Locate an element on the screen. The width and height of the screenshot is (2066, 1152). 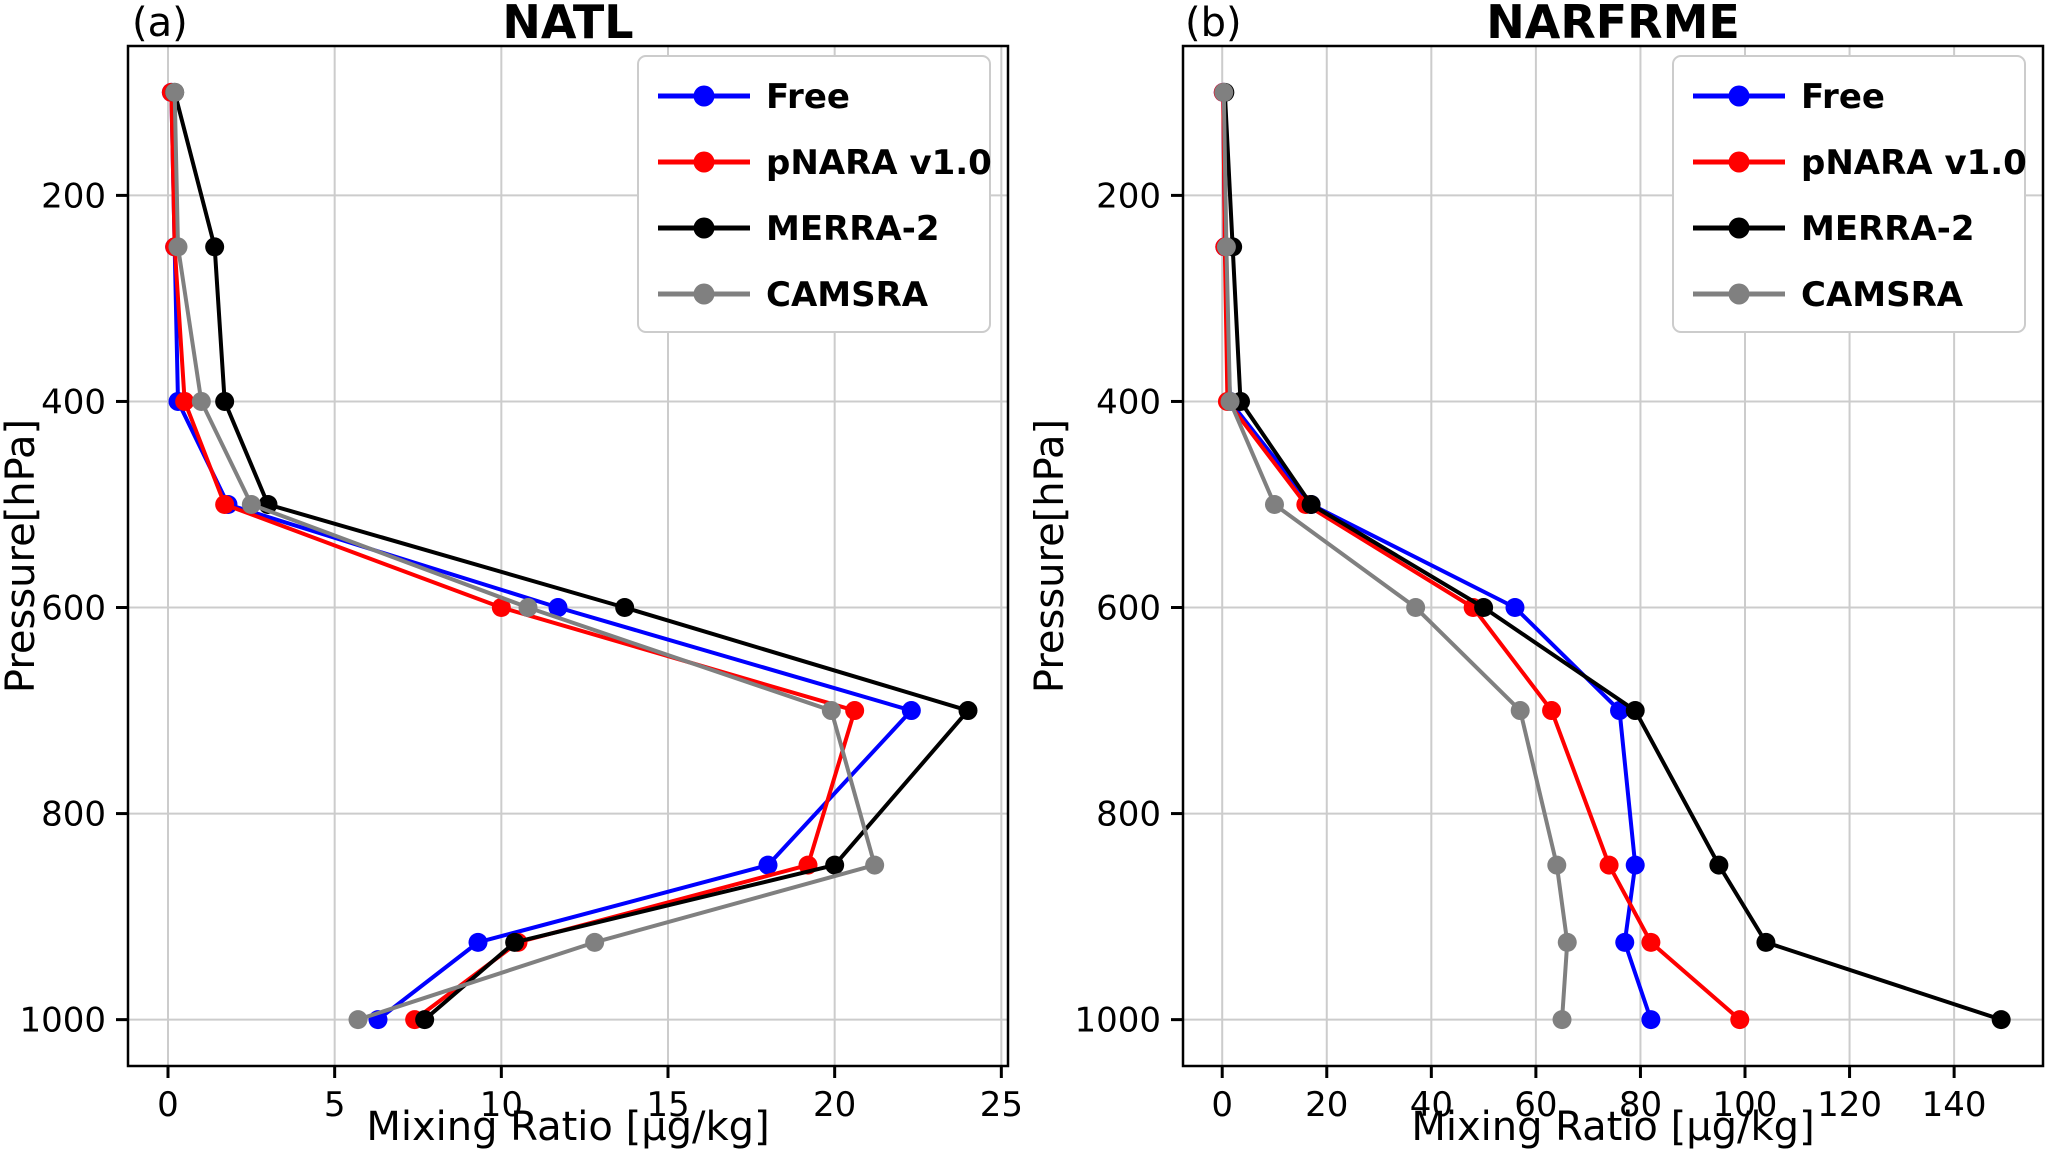
x-tick-label: 5 is located at coordinates (335, 1105).